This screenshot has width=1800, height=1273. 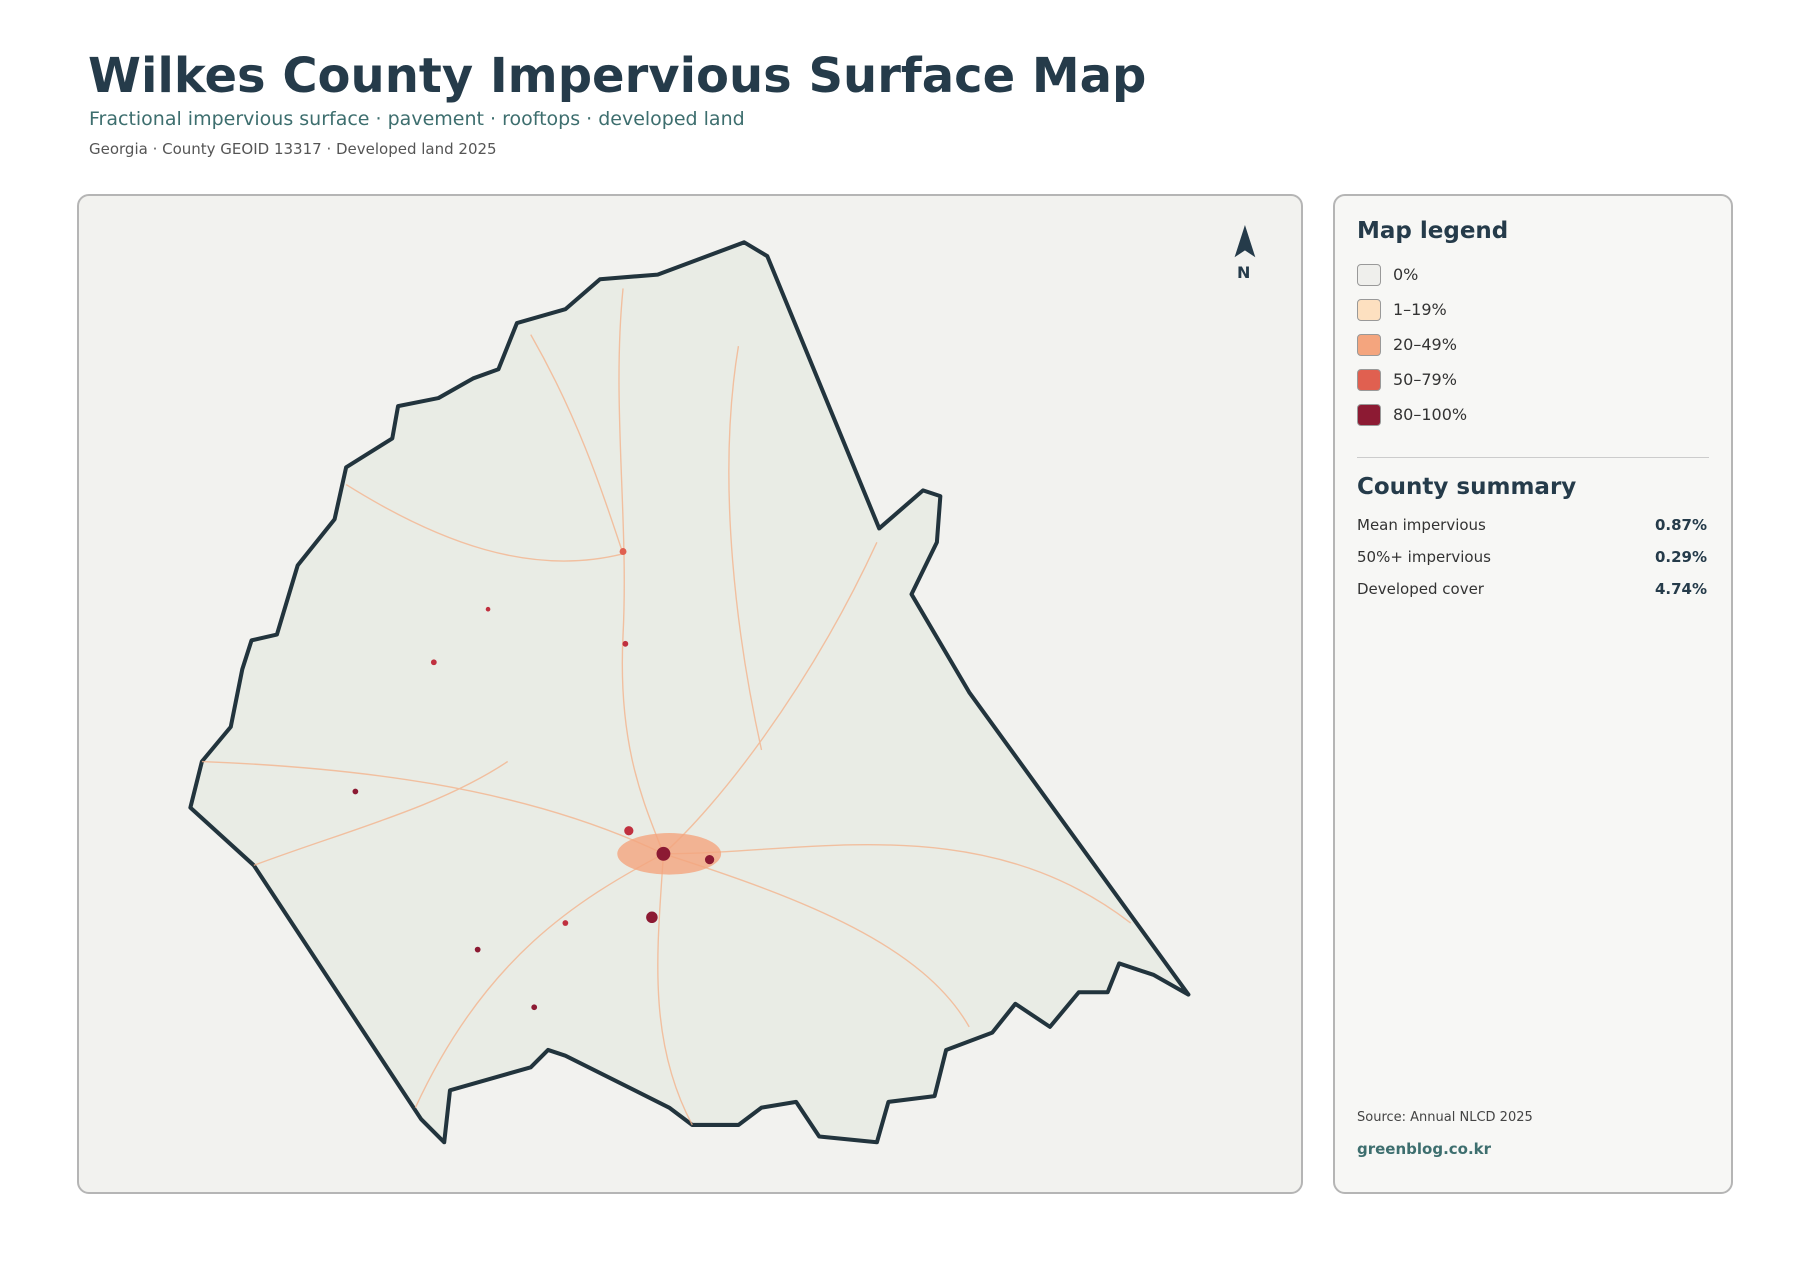 What do you see at coordinates (1421, 525) in the screenshot?
I see `summary-label: Mean impervious` at bounding box center [1421, 525].